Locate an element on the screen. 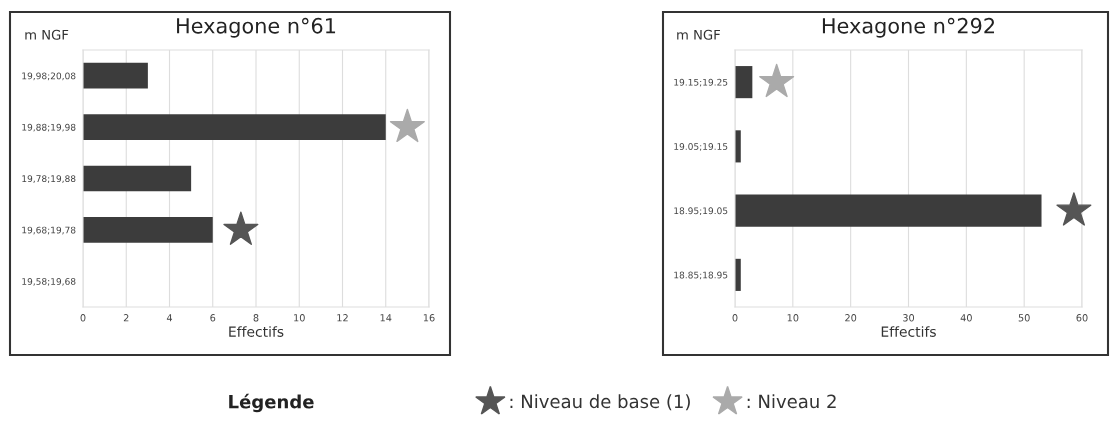 The height and width of the screenshot is (427, 1110). chart-title: Hexagone n°292 is located at coordinates (908, 27).